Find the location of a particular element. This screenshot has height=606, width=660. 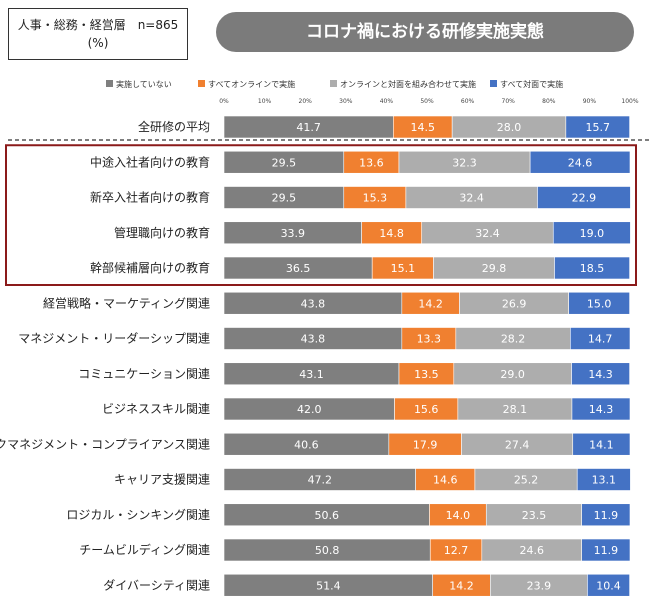

category-label: 経営戦略・マーケティング関連 is located at coordinates (126, 302).